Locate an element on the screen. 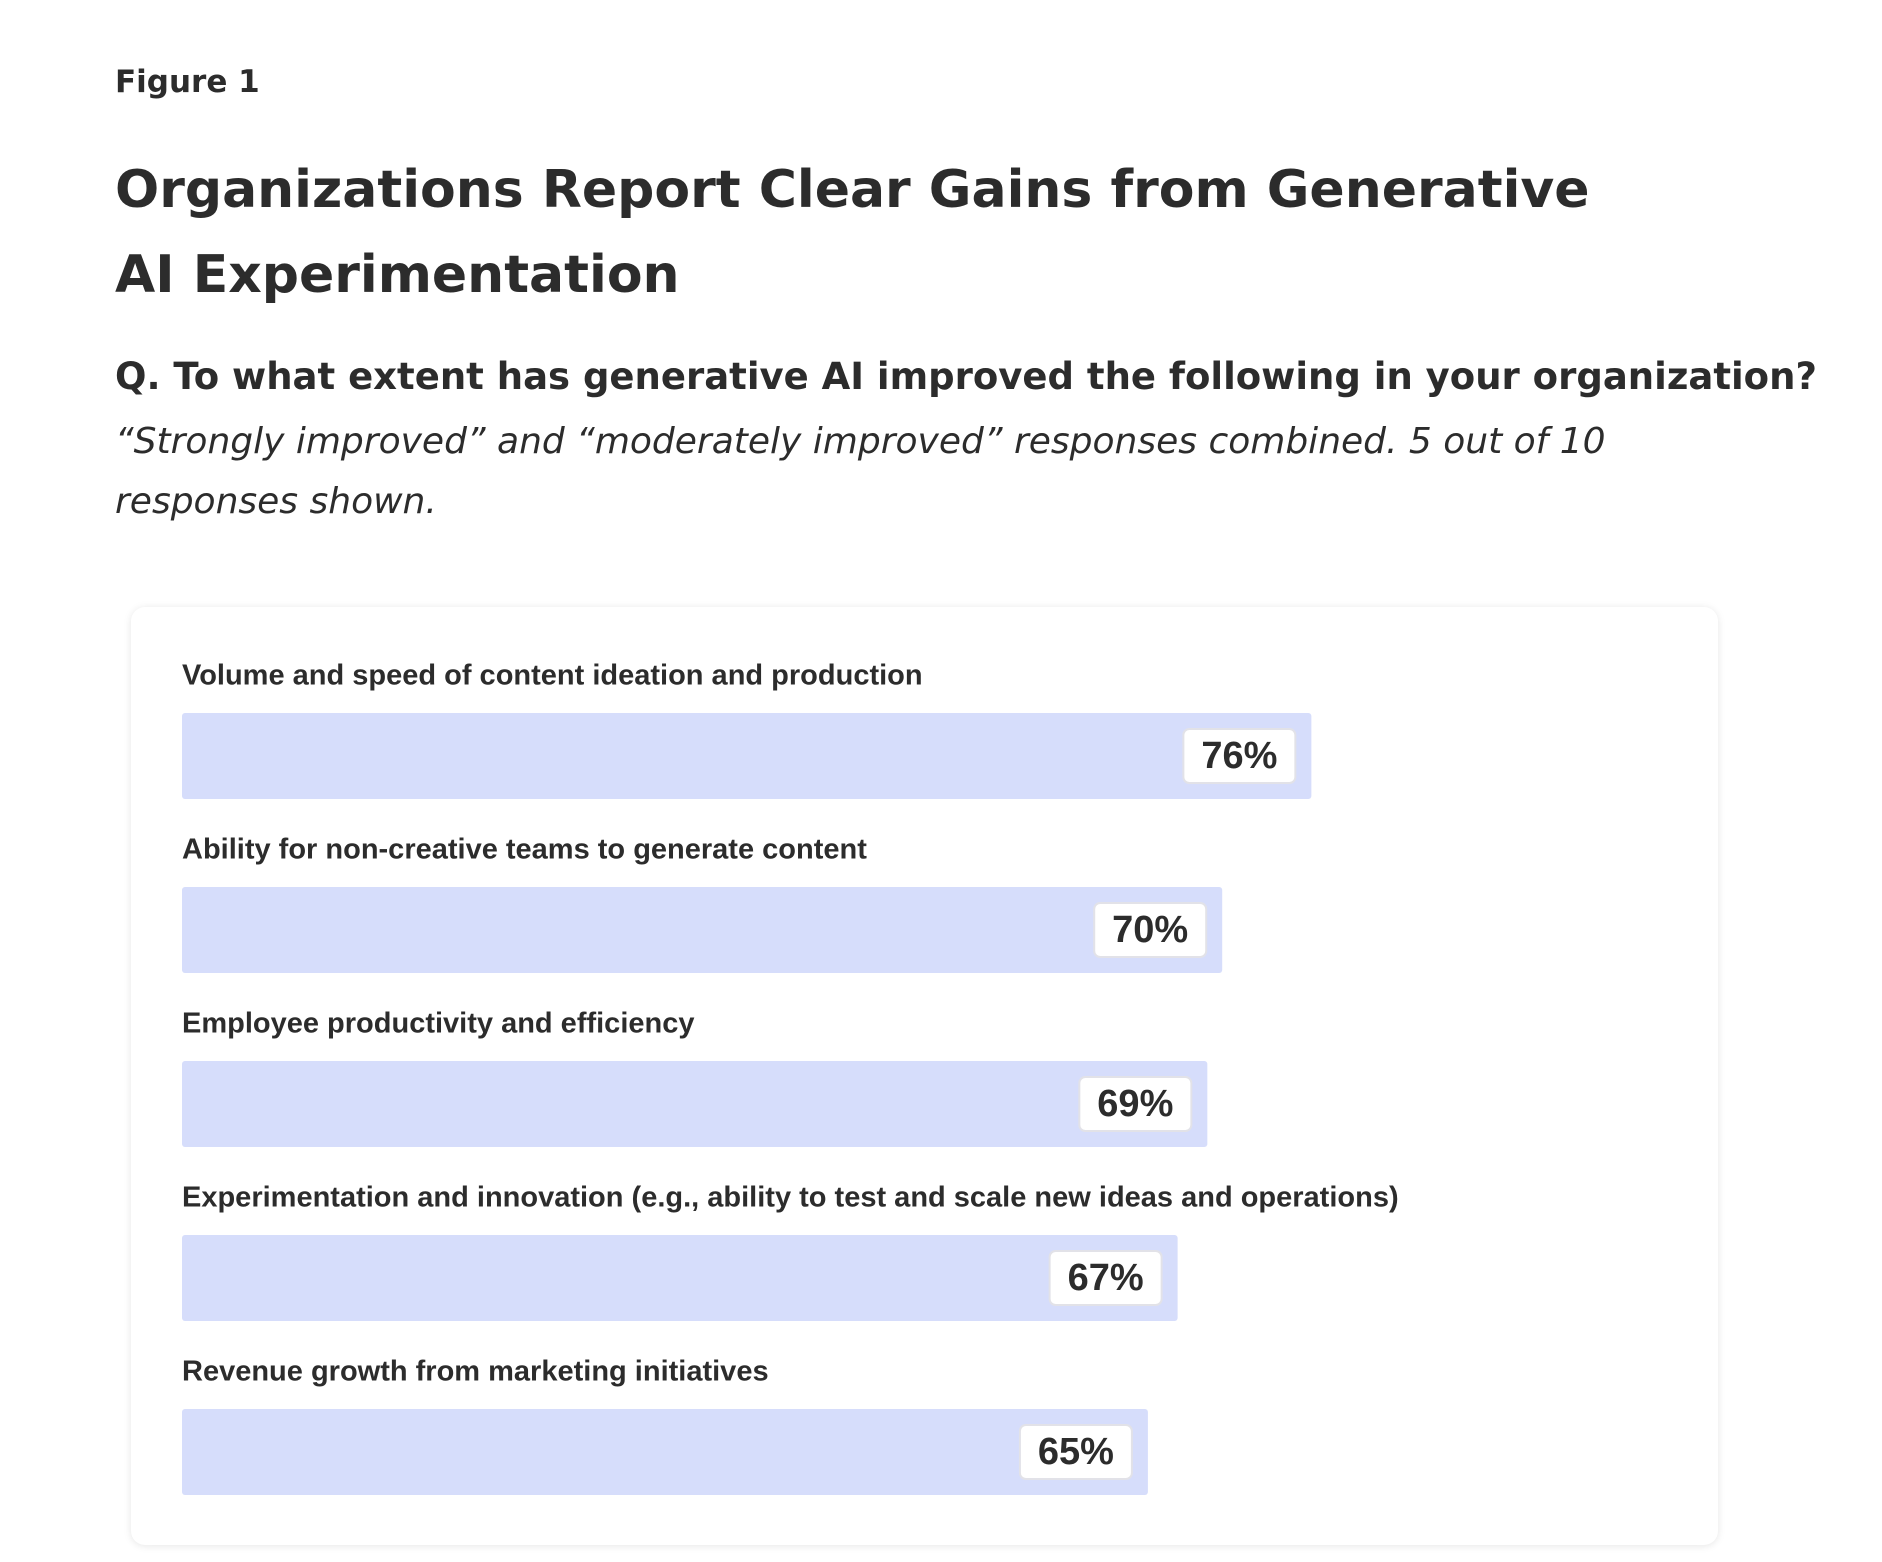 The image size is (1882, 1562). value-label: 65% is located at coordinates (1076, 1452).